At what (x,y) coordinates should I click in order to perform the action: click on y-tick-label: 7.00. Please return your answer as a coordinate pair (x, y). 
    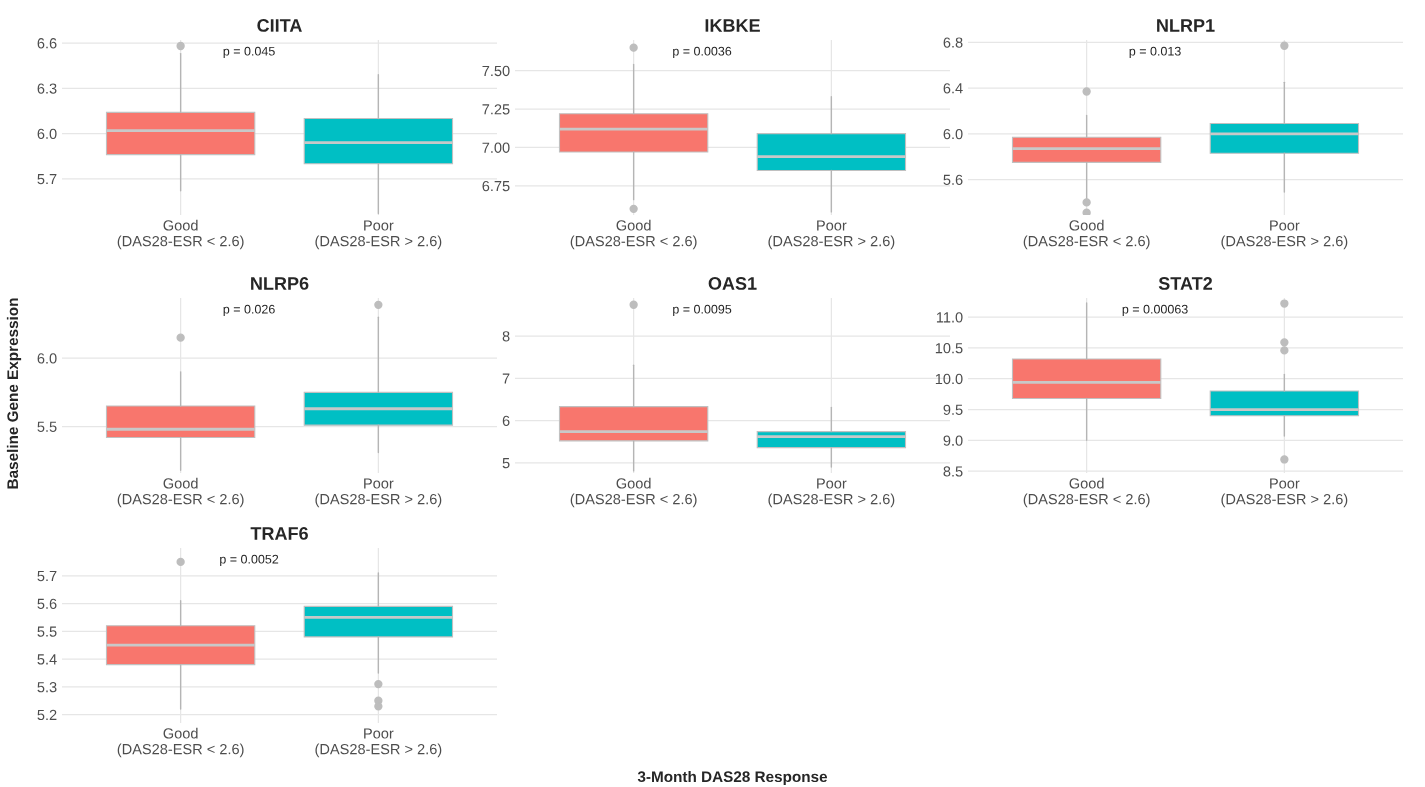
    Looking at the image, I should click on (496, 147).